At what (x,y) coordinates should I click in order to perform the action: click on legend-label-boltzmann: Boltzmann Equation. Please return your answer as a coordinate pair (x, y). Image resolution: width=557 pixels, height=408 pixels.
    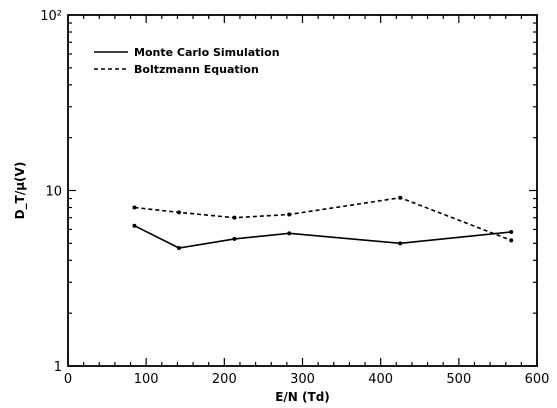
    Looking at the image, I should click on (196, 69).